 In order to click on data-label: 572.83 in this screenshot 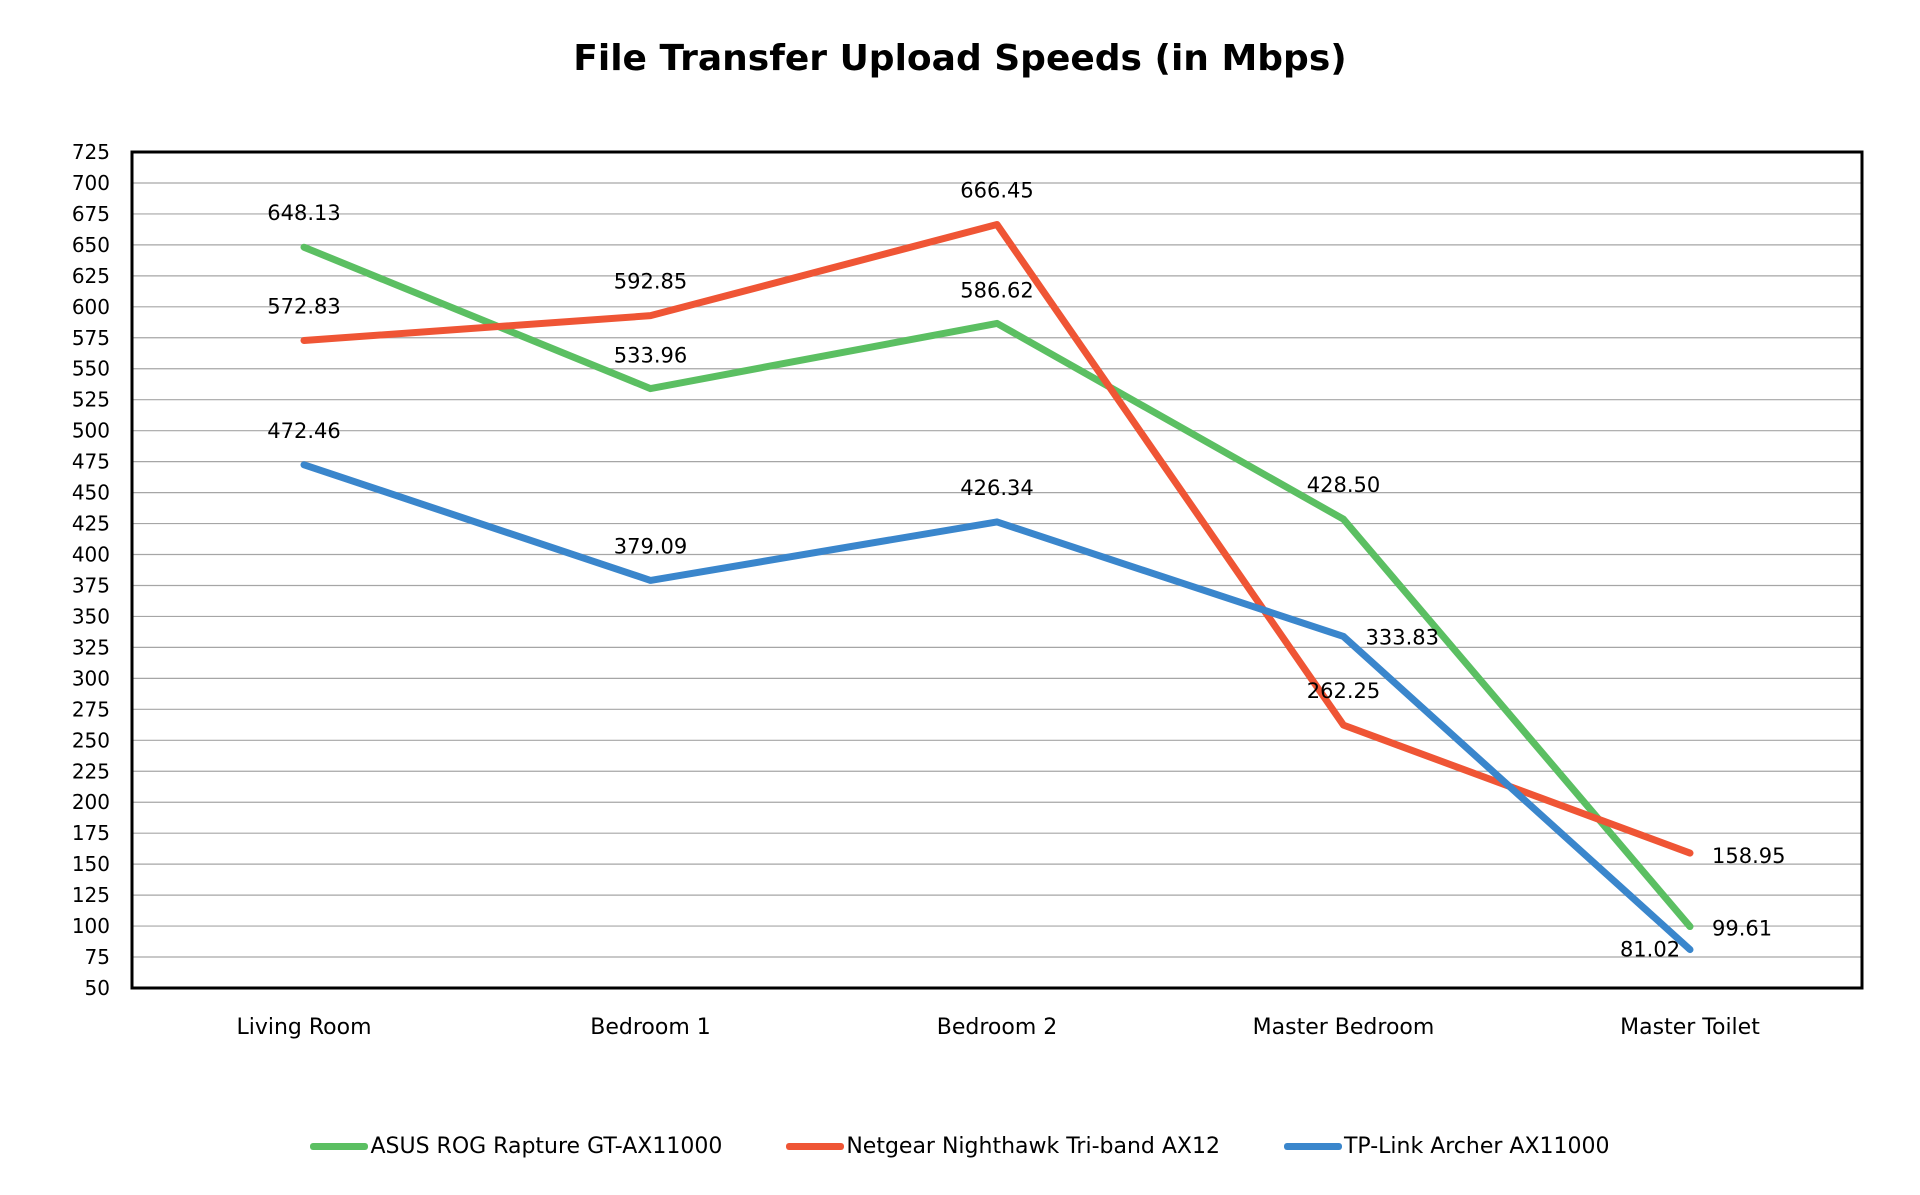, I will do `click(303, 306)`.